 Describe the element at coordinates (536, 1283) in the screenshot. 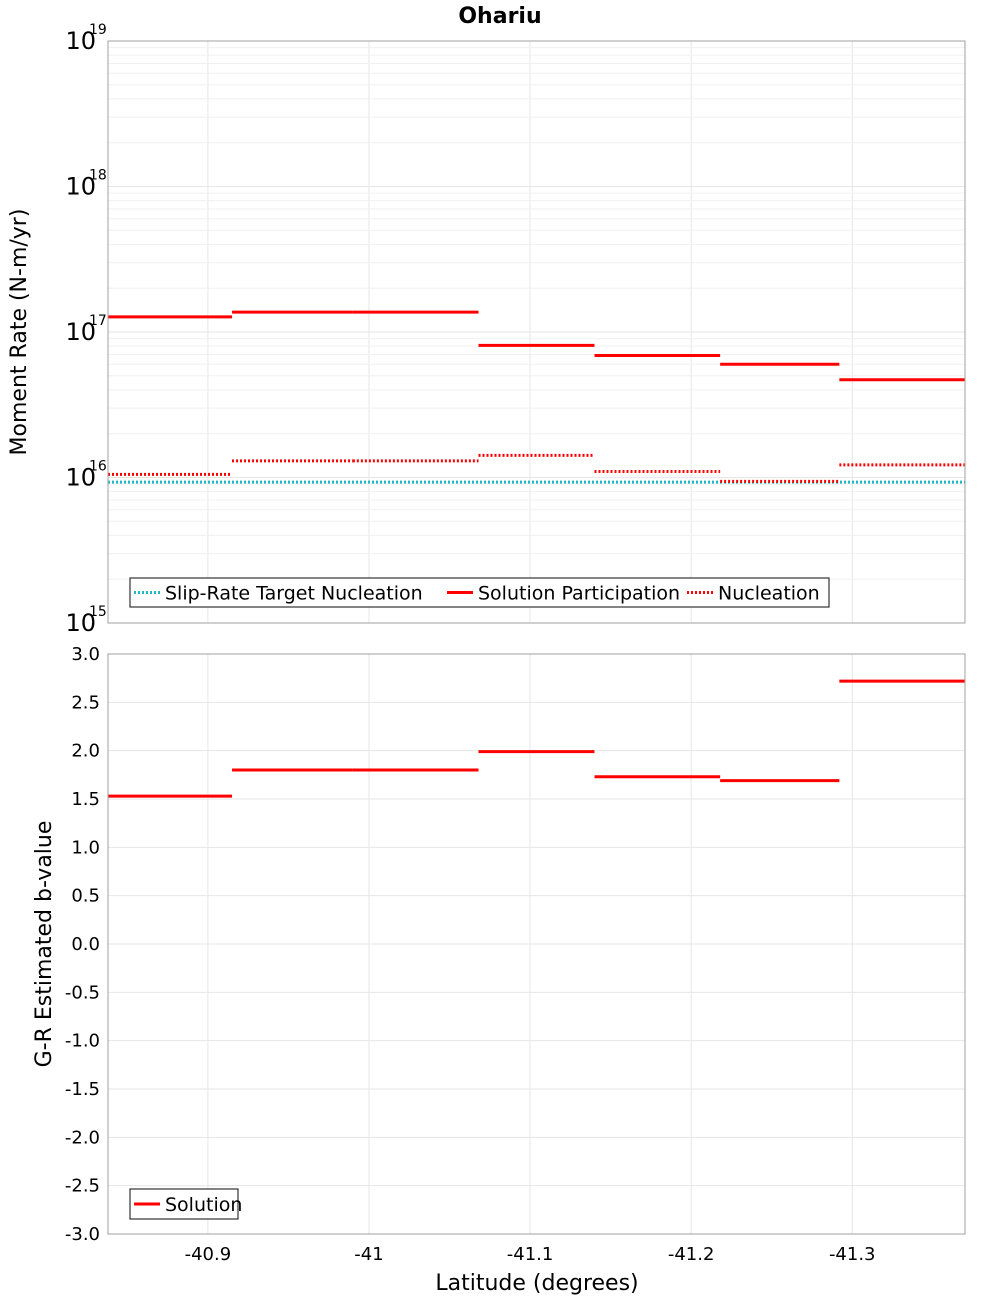

I see `x-axis-label: Latitude (degrees)` at that location.